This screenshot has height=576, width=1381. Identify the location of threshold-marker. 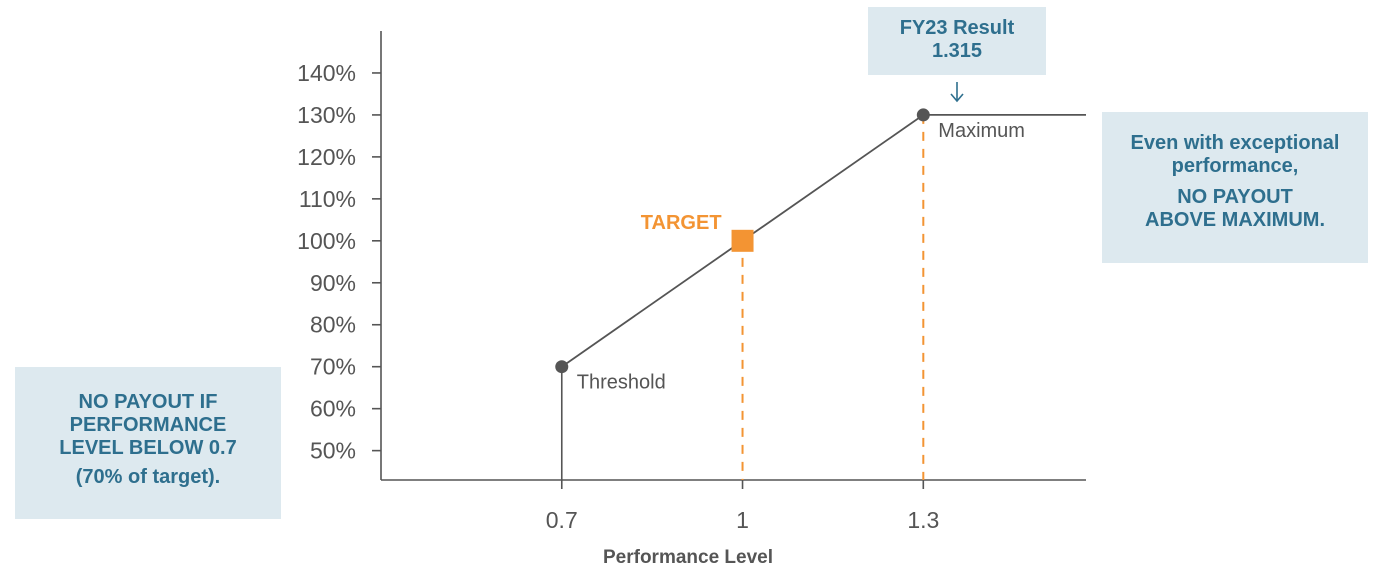
(562, 367).